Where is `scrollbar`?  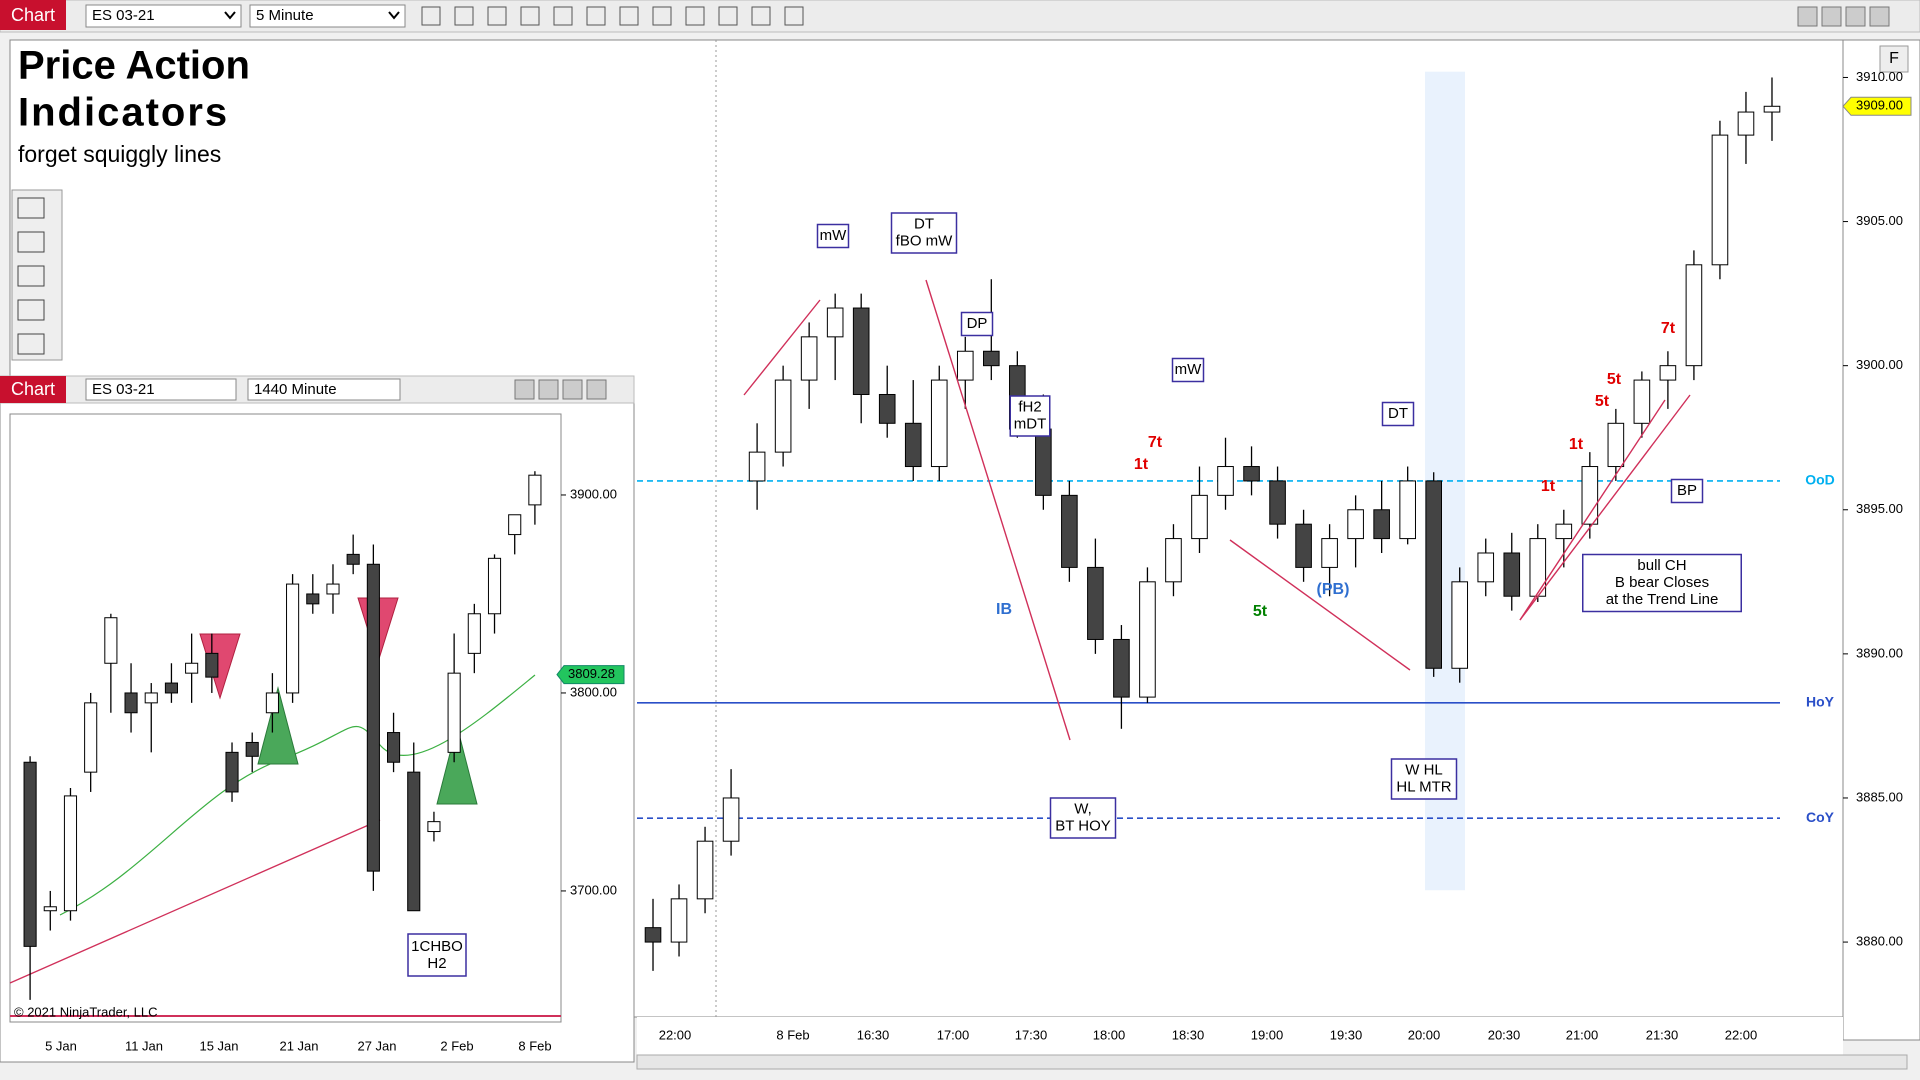 scrollbar is located at coordinates (1272, 1062).